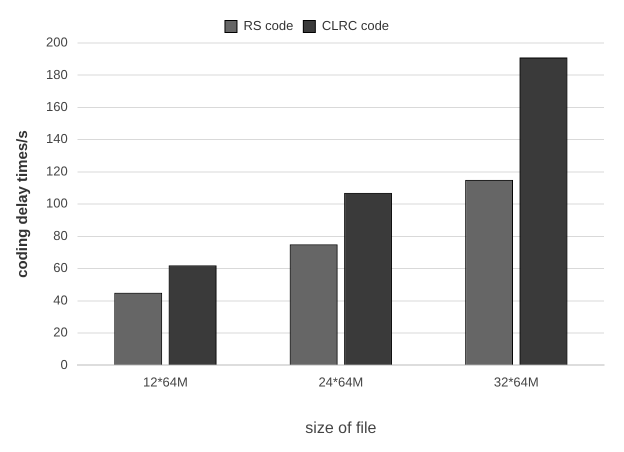  Describe the element at coordinates (57, 74) in the screenshot. I see `y-tick-label: 180` at that location.